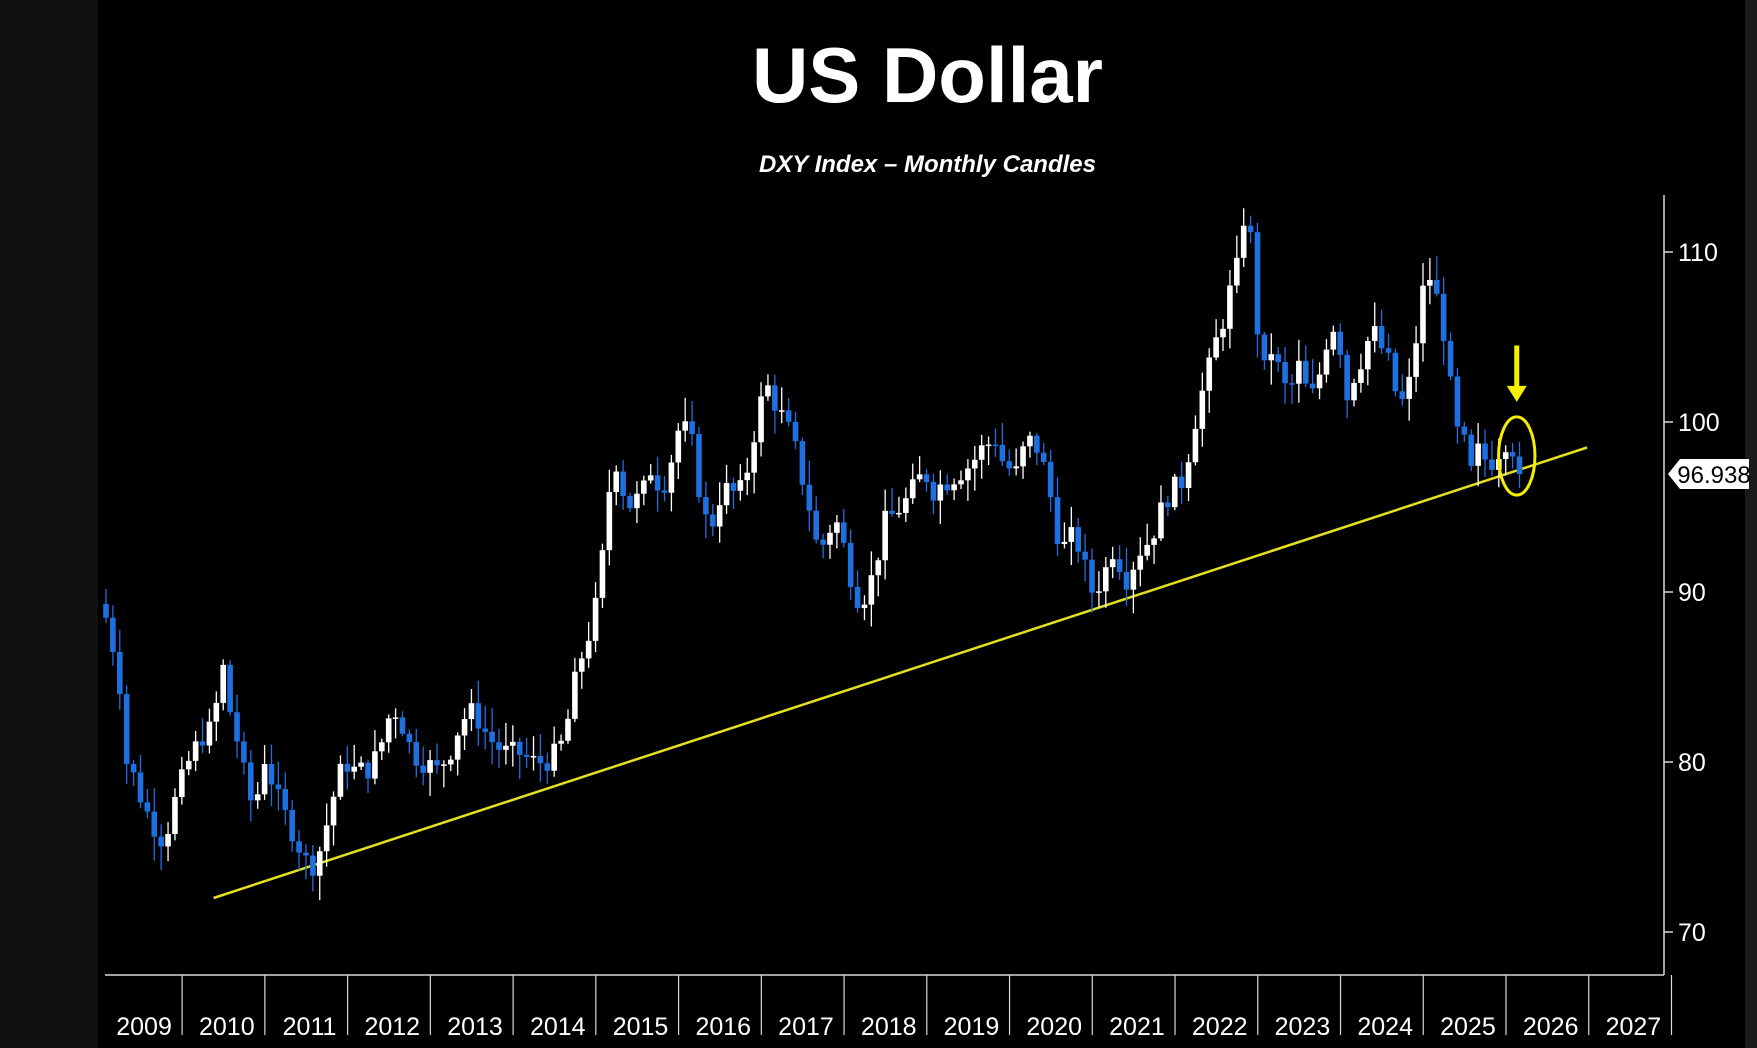 Image resolution: width=1757 pixels, height=1048 pixels. Describe the element at coordinates (1054, 1027) in the screenshot. I see `x-tick-label: 2020` at that location.